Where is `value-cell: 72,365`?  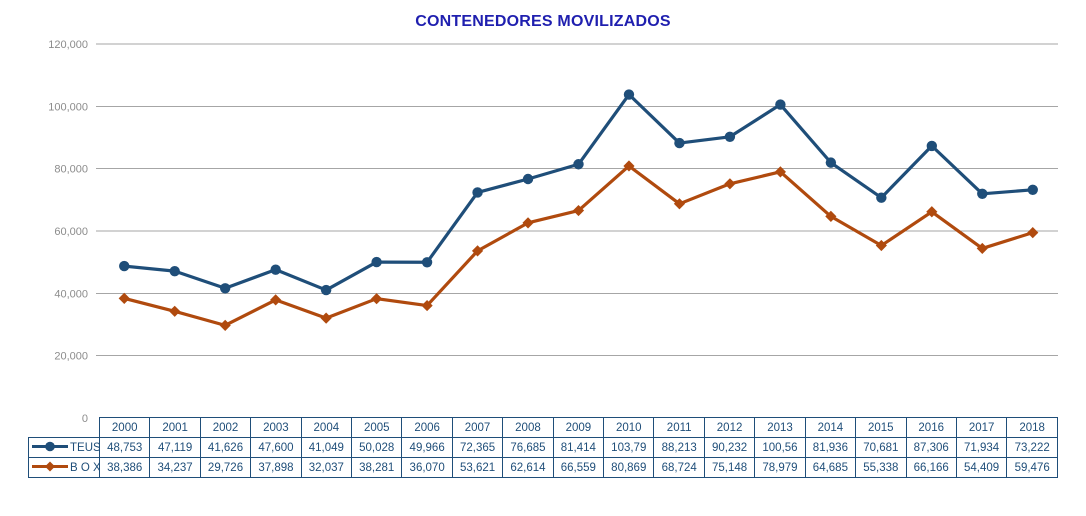
value-cell: 72,365 is located at coordinates (477, 447).